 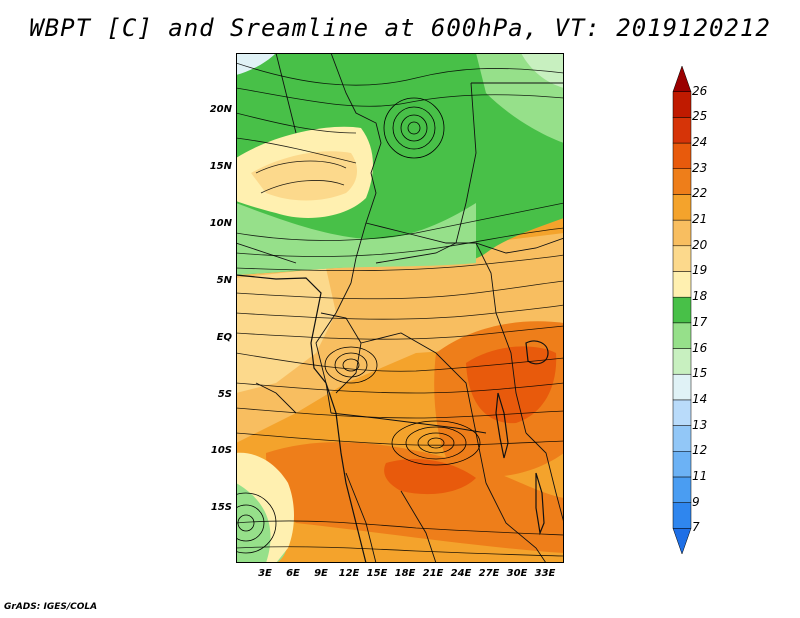 I want to click on lake-victoria, so click(x=537, y=352).